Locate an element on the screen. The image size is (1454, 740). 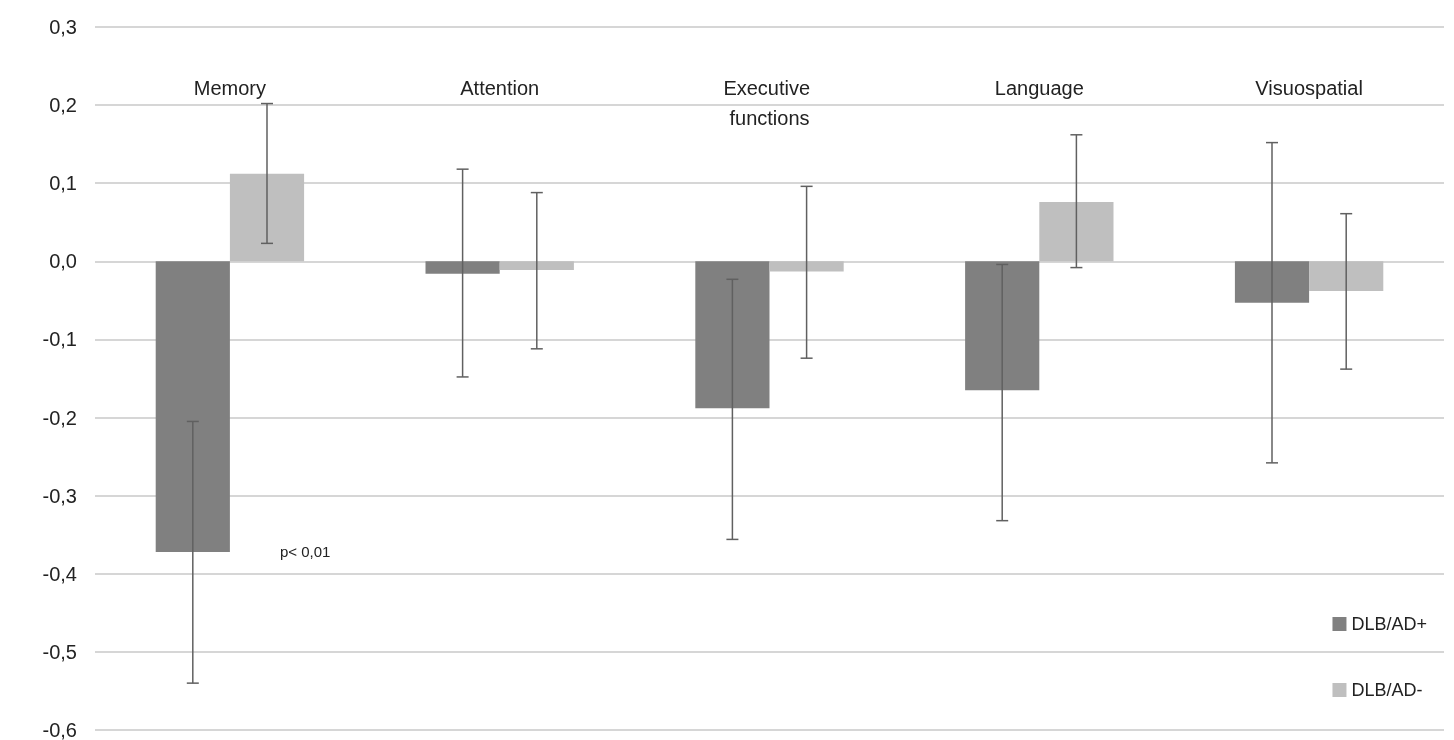
x-tick-label: Executive functions is located at coordinates (769, 103).